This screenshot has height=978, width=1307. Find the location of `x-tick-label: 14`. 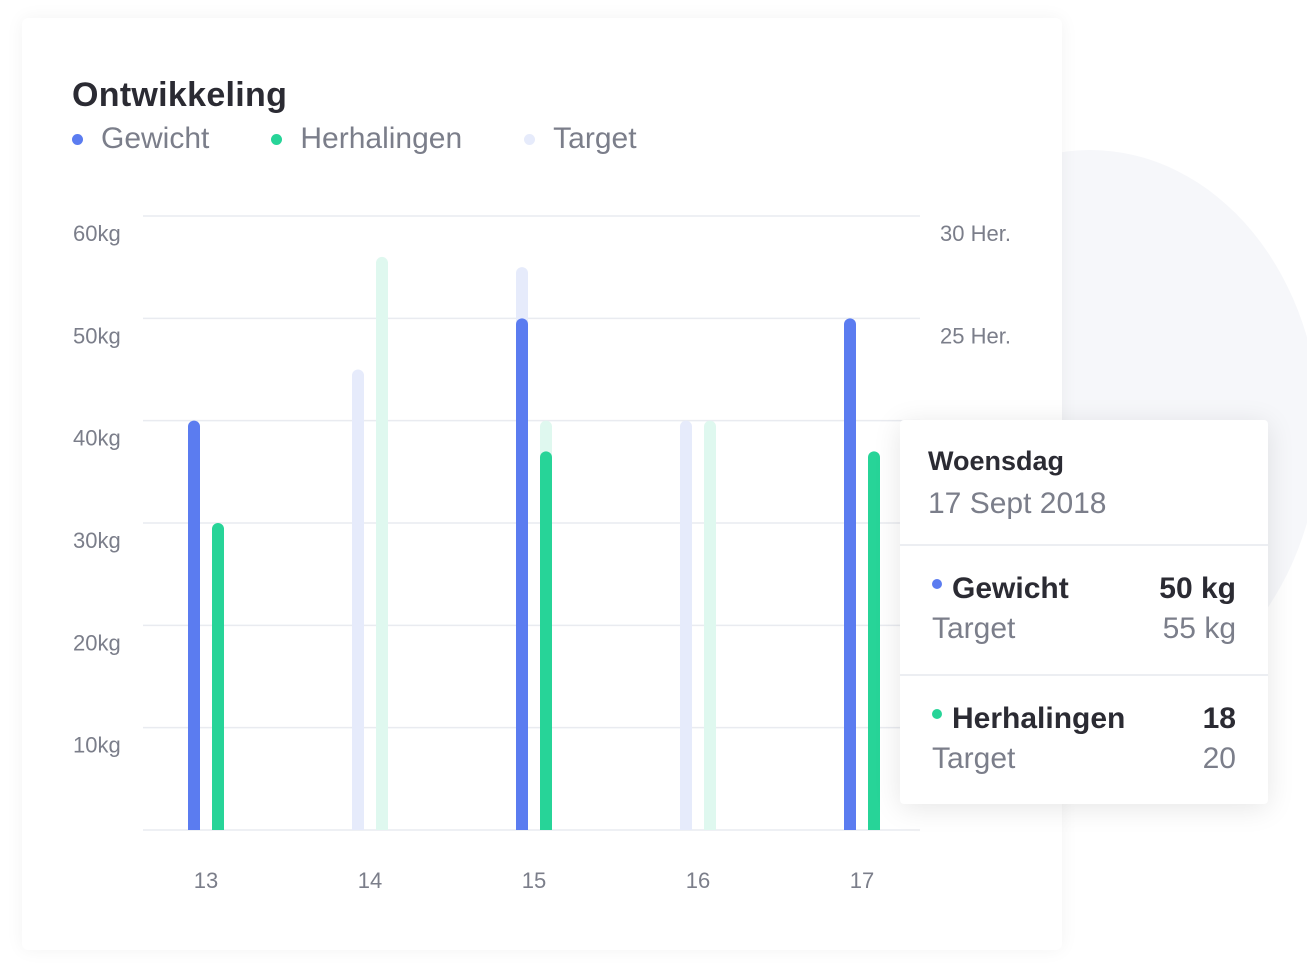

x-tick-label: 14 is located at coordinates (370, 880).